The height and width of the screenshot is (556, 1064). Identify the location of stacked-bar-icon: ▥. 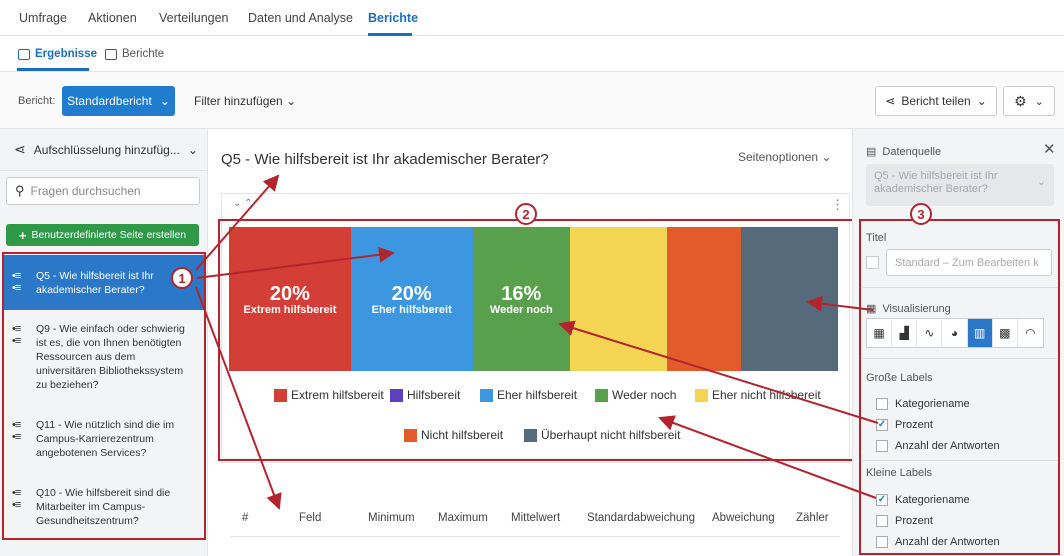
(980, 333).